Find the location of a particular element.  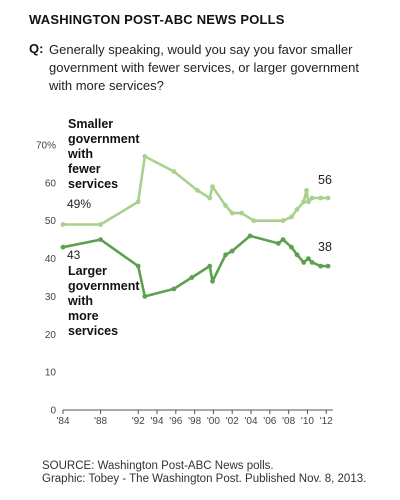

y-tick-label: 60 is located at coordinates (51, 183).